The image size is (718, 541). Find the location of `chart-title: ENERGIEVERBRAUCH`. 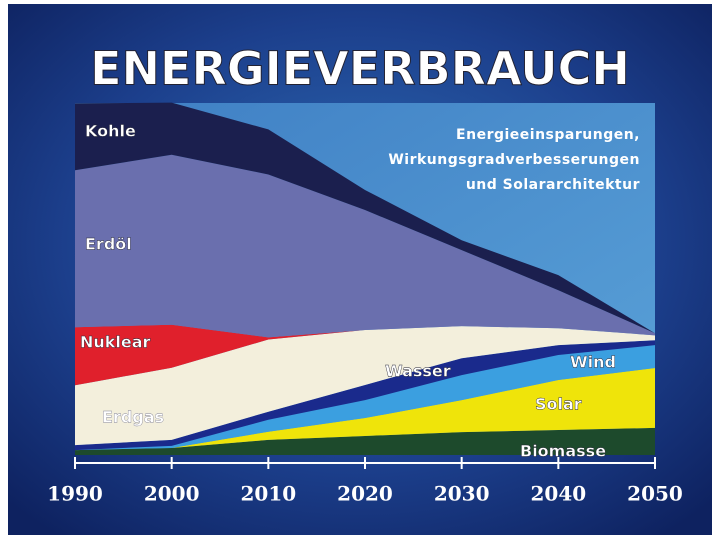

chart-title: ENERGIEVERBRAUCH is located at coordinates (360, 69).